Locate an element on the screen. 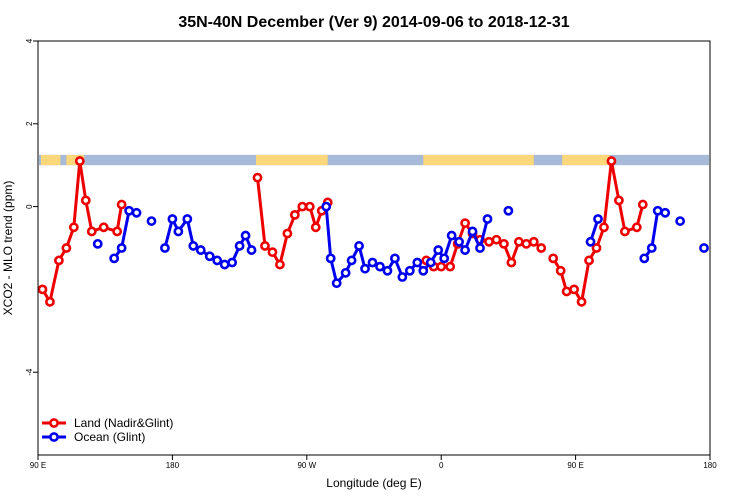 Image resolution: width=750 pixels, height=500 pixels. series-ocean is located at coordinates (400, 245).